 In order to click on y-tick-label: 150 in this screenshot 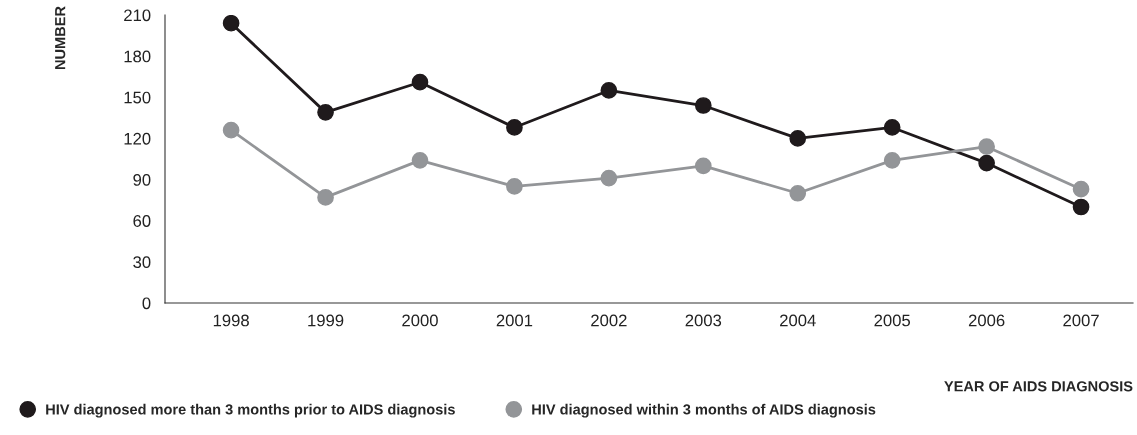, I will do `click(137, 97)`.